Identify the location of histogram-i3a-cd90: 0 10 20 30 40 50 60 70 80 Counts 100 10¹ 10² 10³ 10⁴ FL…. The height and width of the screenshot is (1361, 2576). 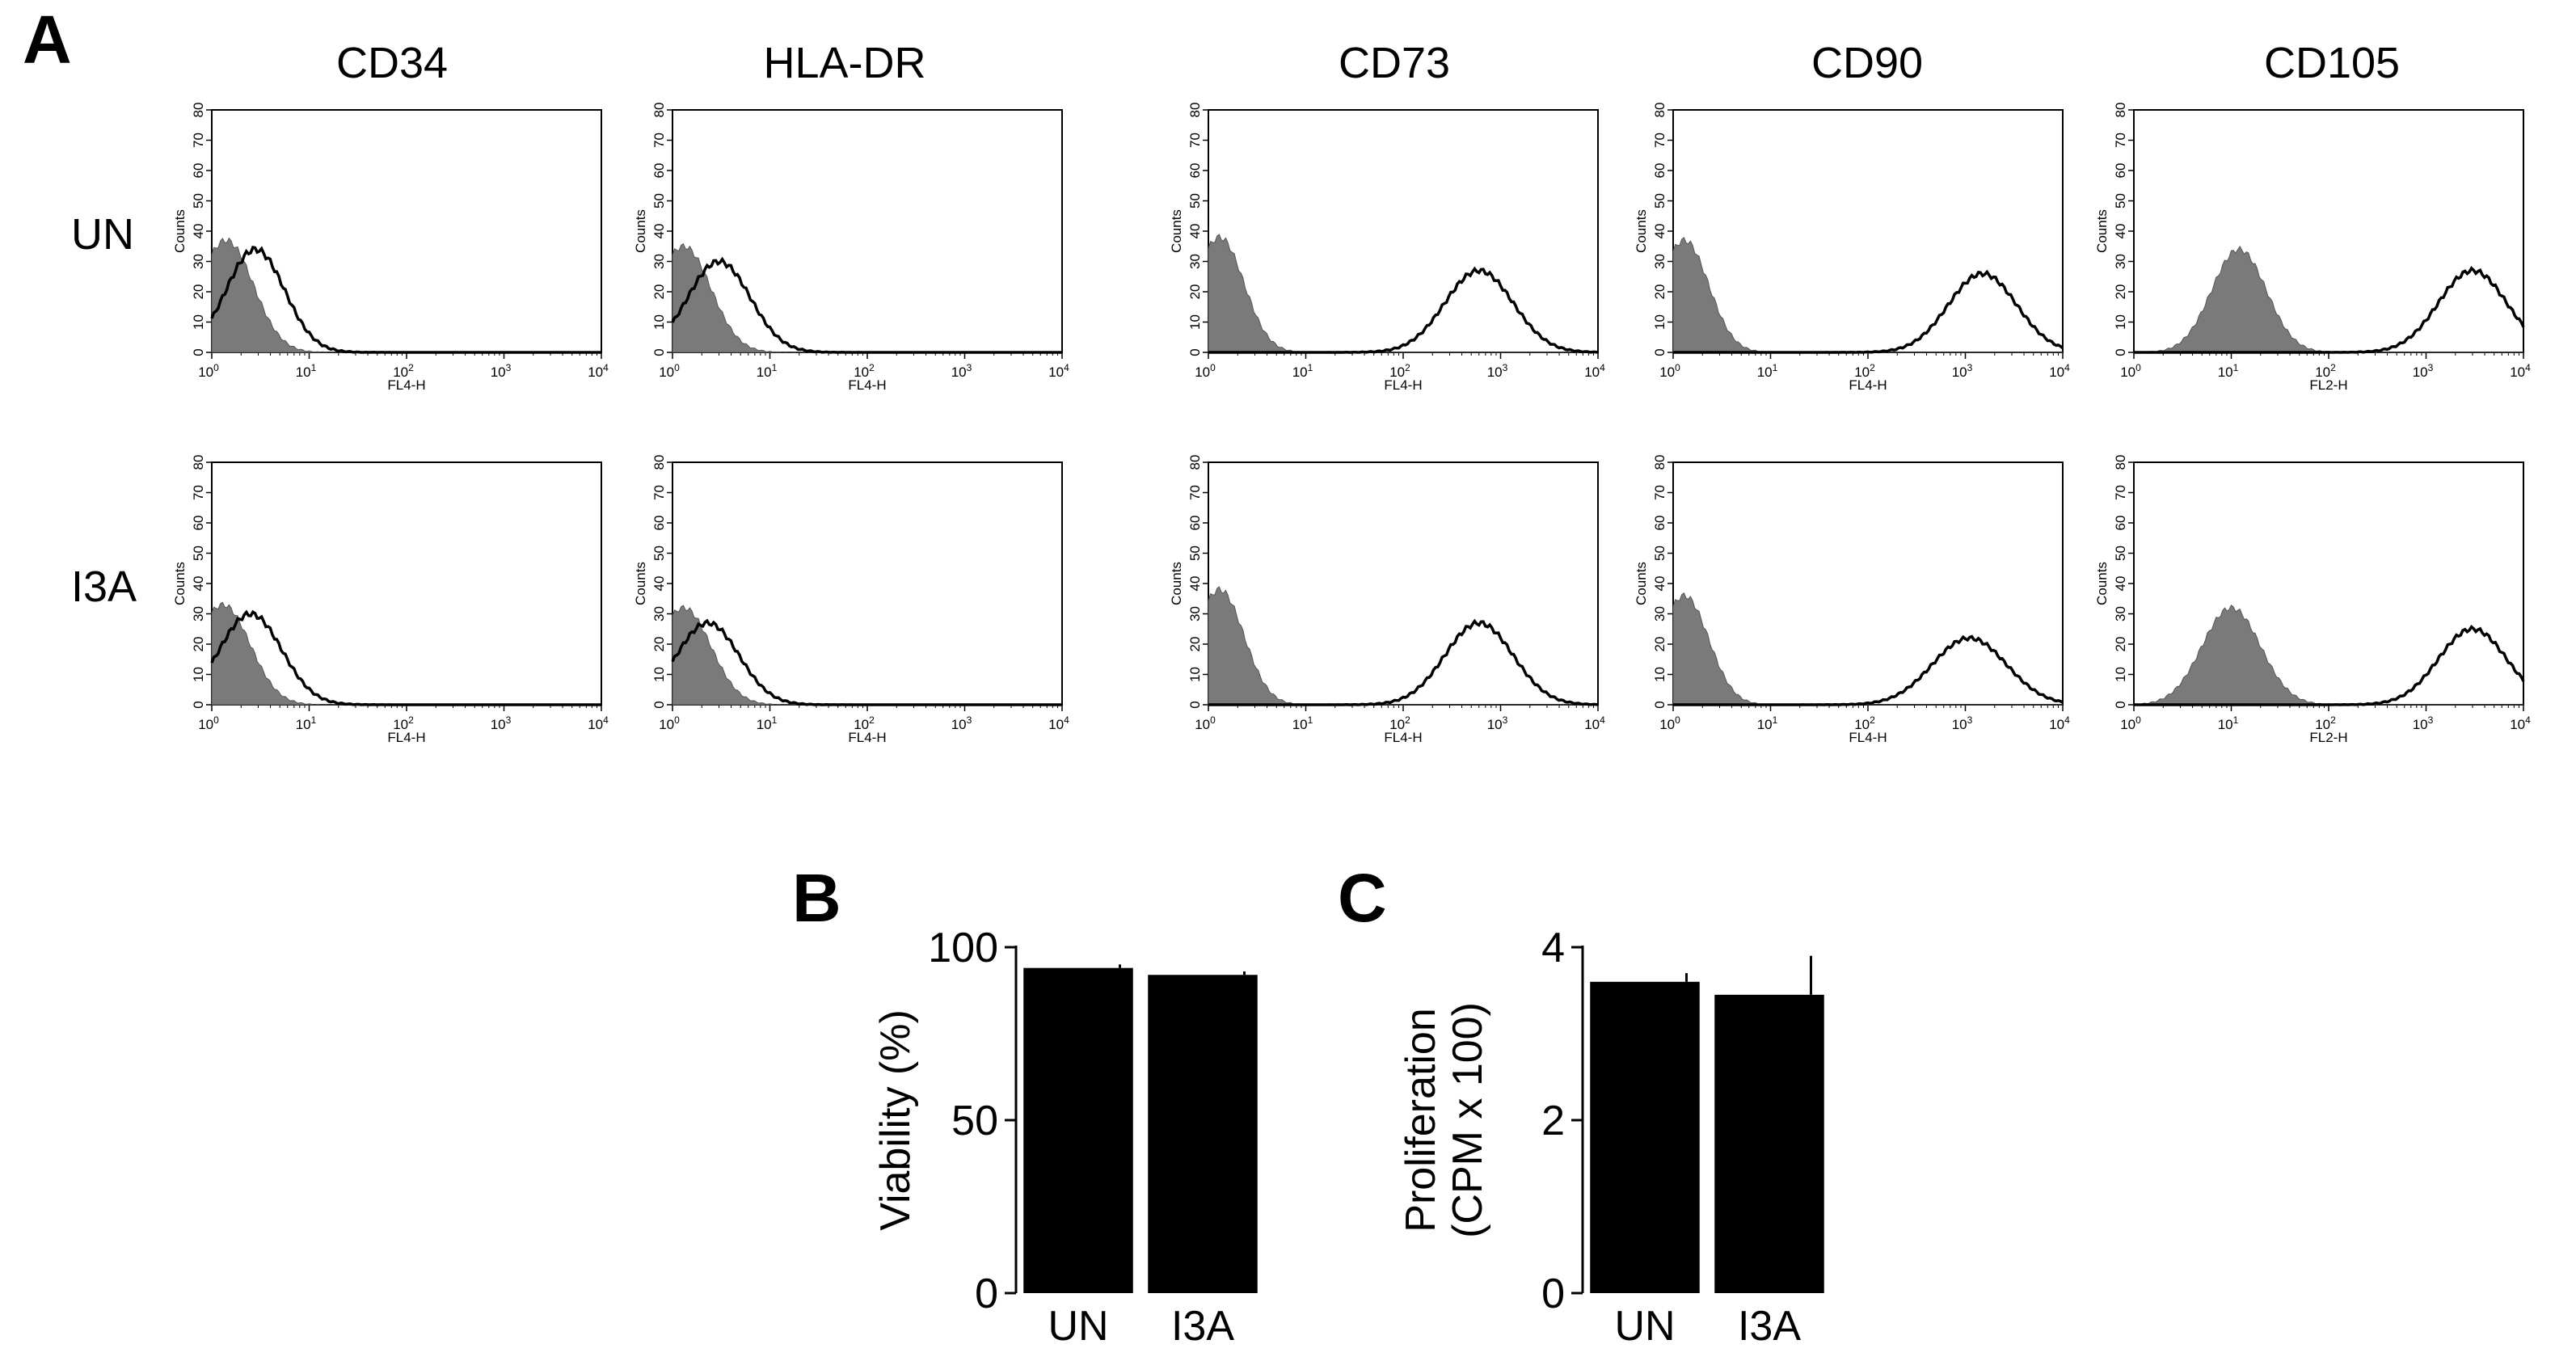
(1852, 600).